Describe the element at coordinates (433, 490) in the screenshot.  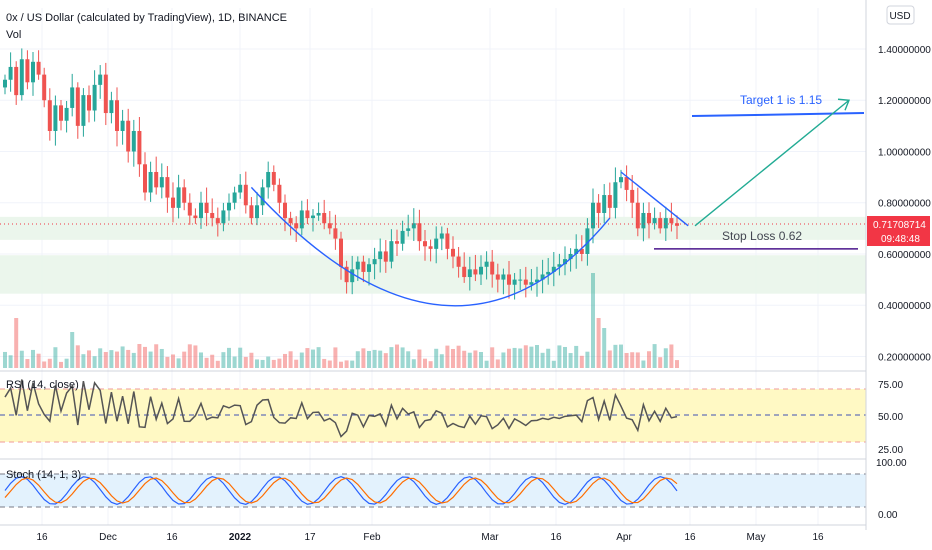
I see `stoch-band` at that location.